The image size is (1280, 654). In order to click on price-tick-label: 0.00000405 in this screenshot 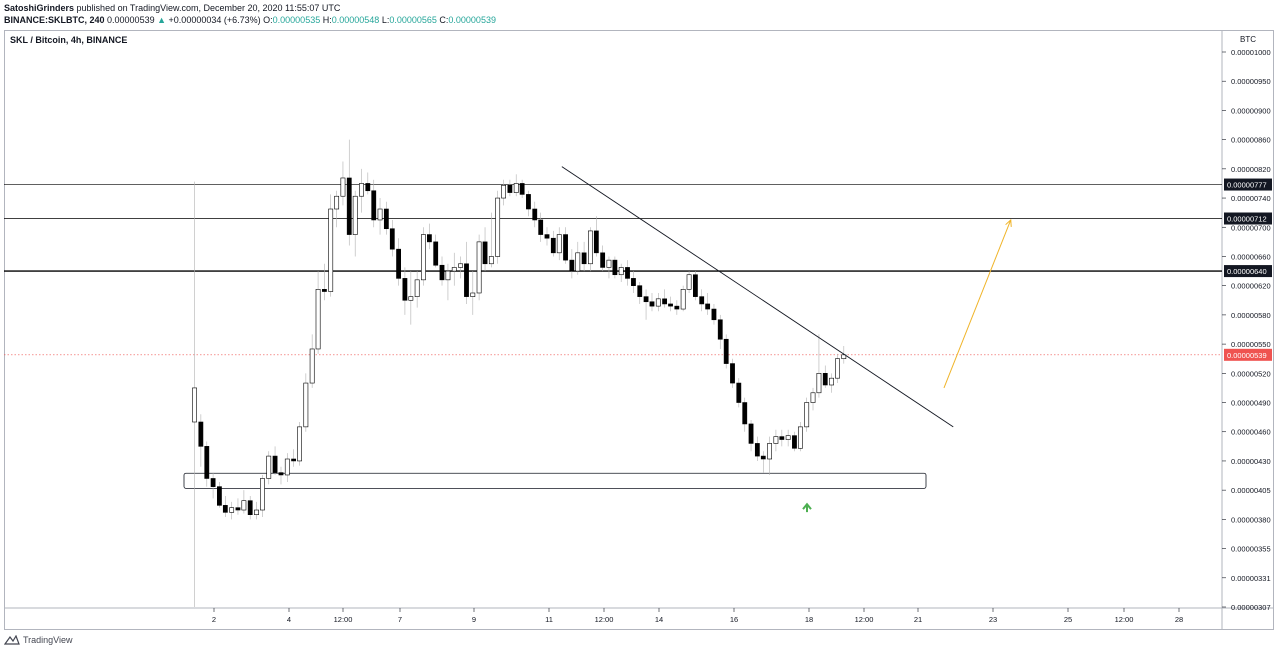, I will do `click(1251, 490)`.